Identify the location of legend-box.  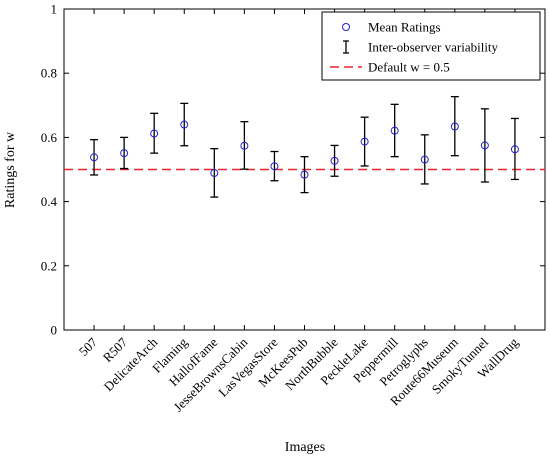
(431, 46).